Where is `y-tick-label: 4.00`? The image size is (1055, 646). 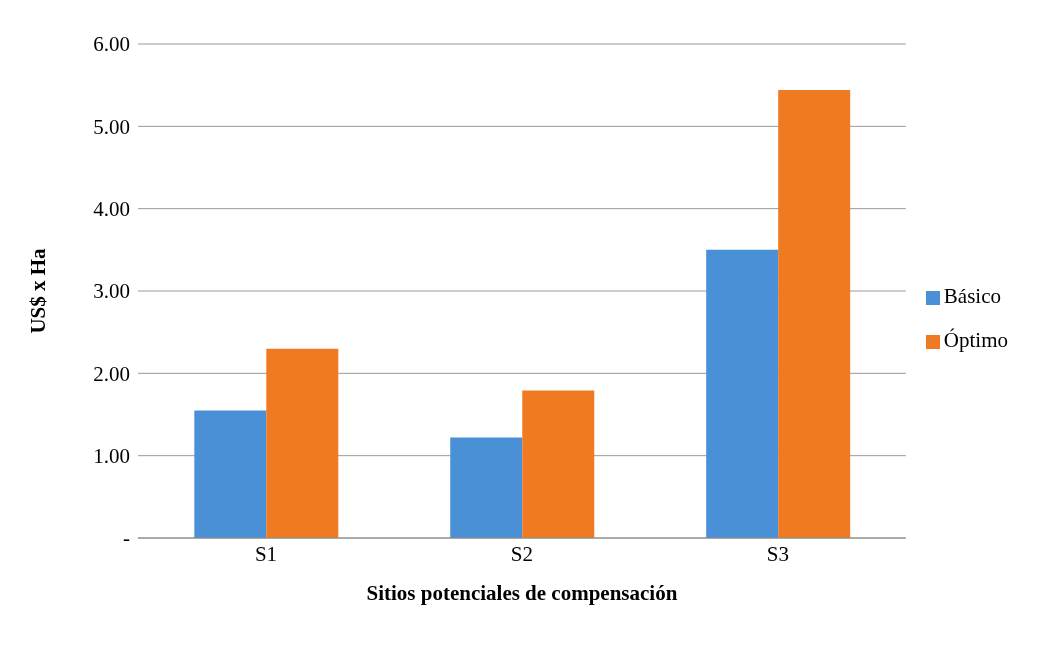
y-tick-label: 4.00 is located at coordinates (111, 209).